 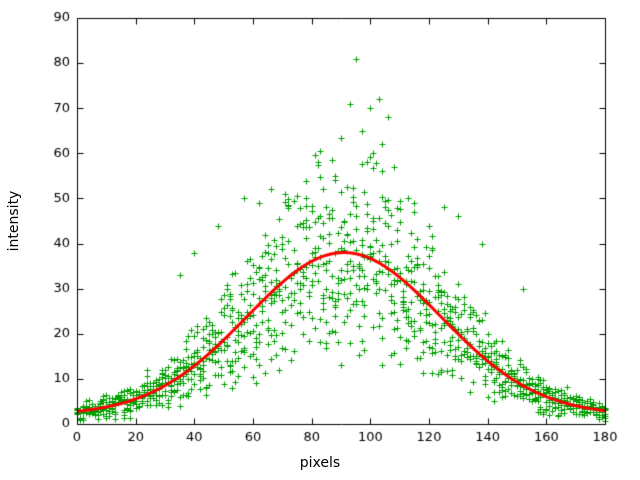 What do you see at coordinates (14, 221) in the screenshot?
I see `y-axis-label: intensity` at bounding box center [14, 221].